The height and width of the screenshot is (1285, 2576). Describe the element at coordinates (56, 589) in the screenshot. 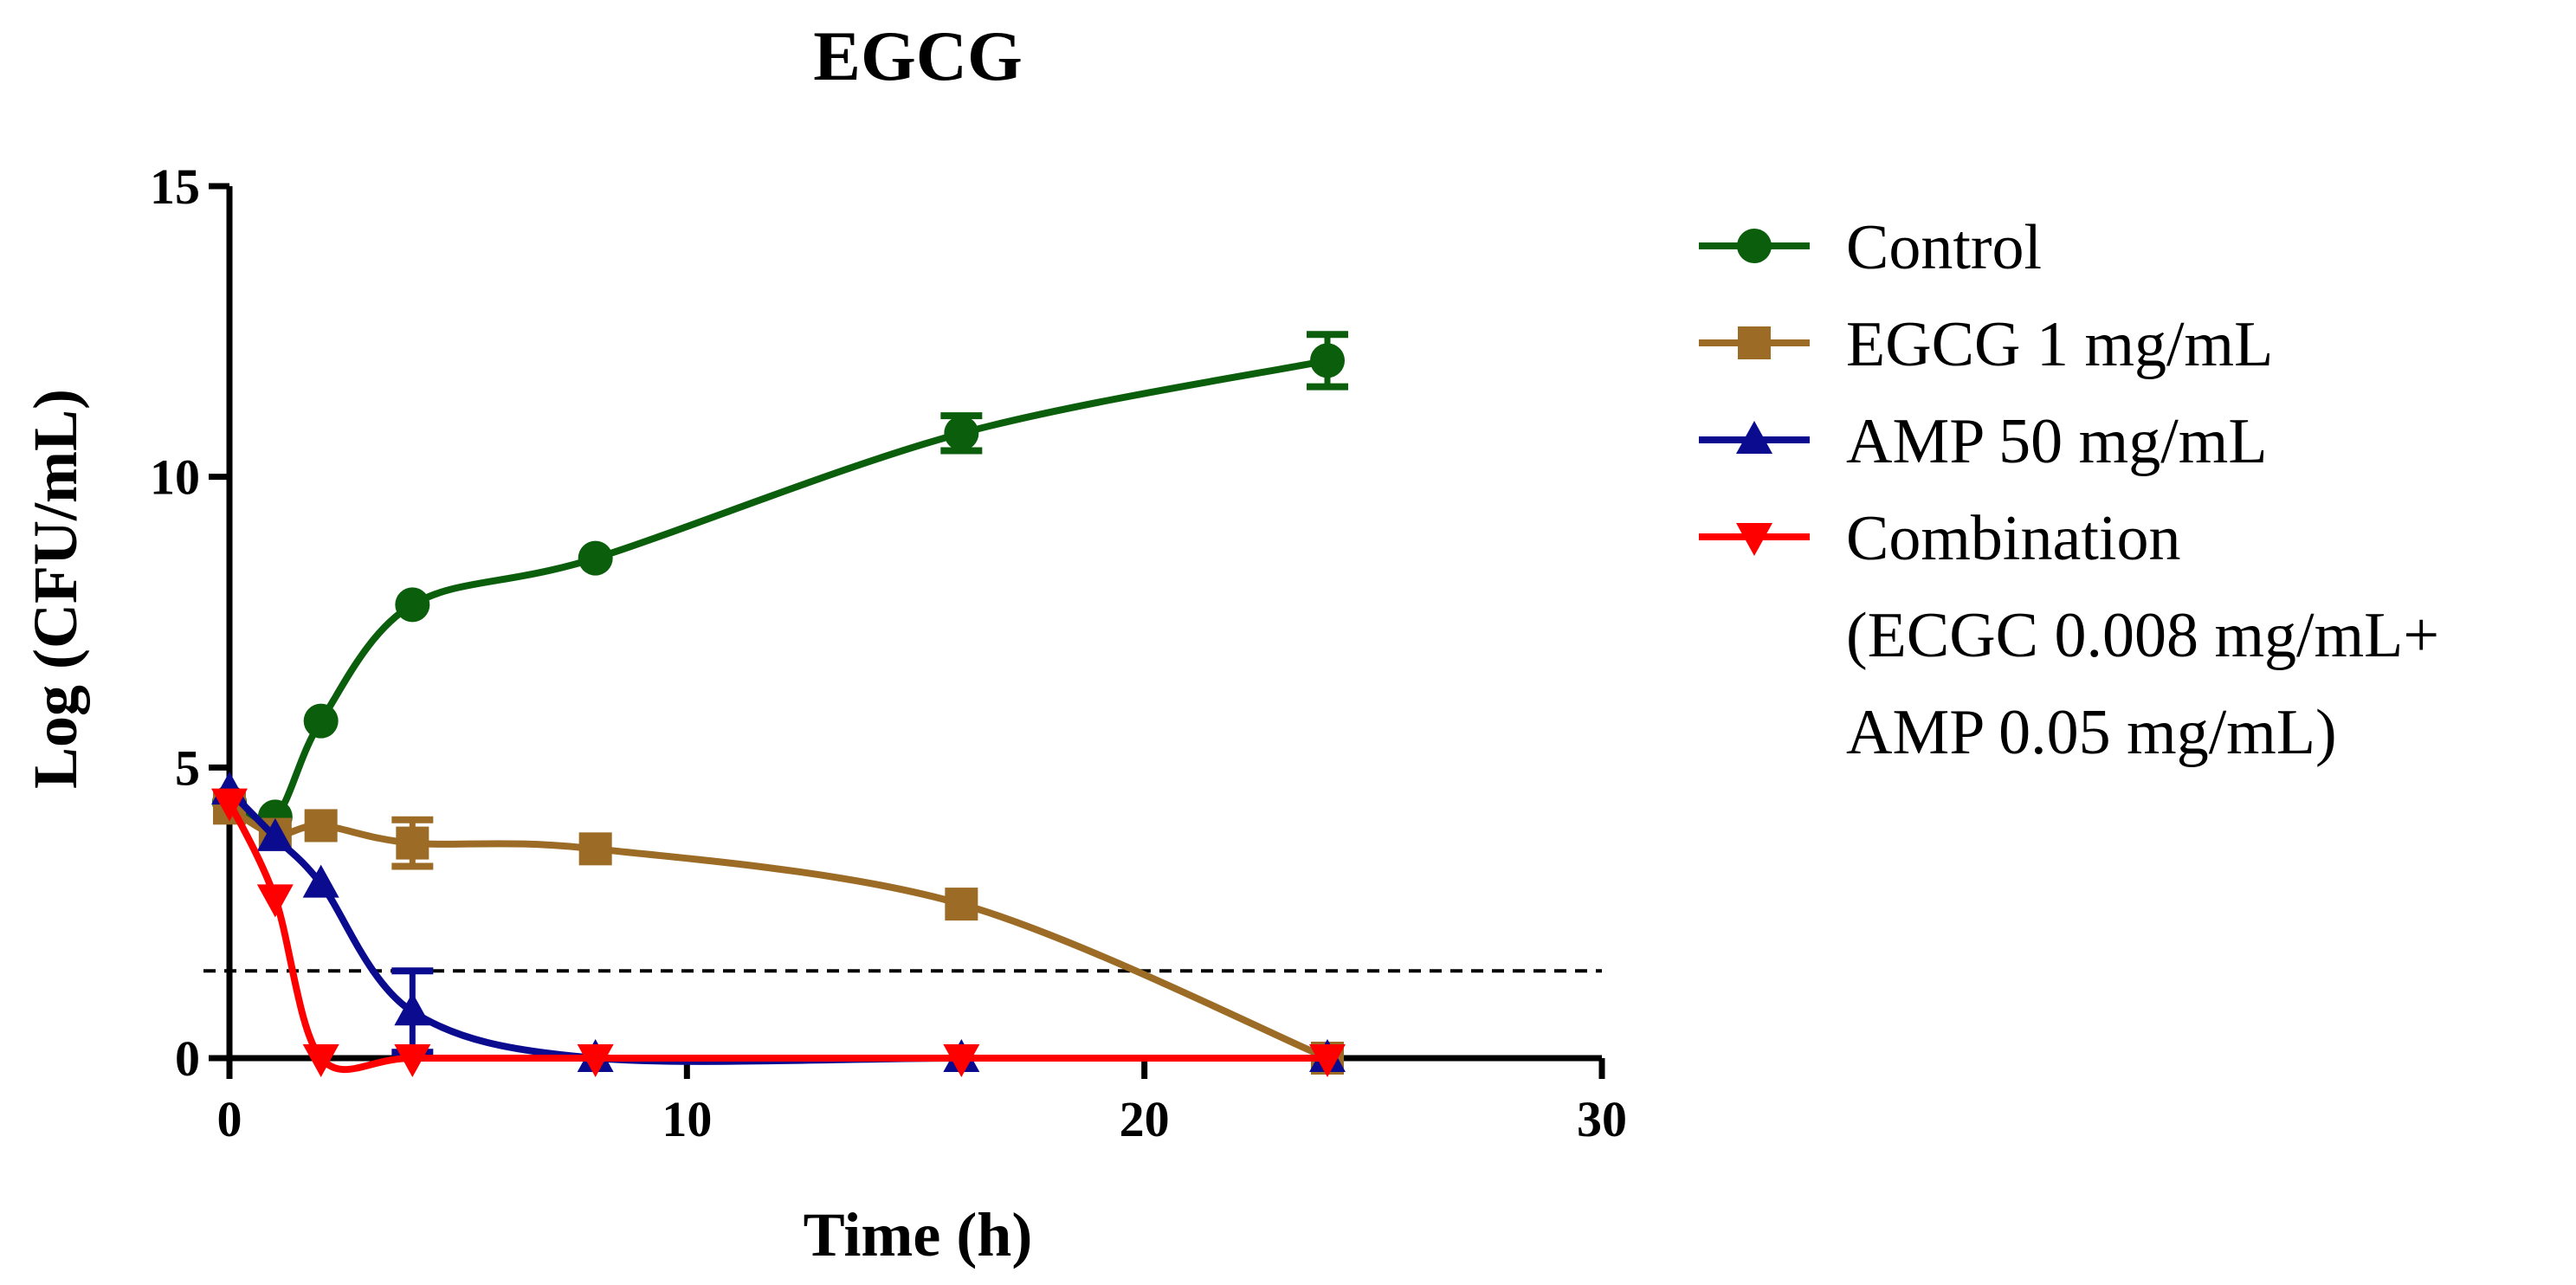

I see `y-axis-label: Log (CFU/mL)` at that location.